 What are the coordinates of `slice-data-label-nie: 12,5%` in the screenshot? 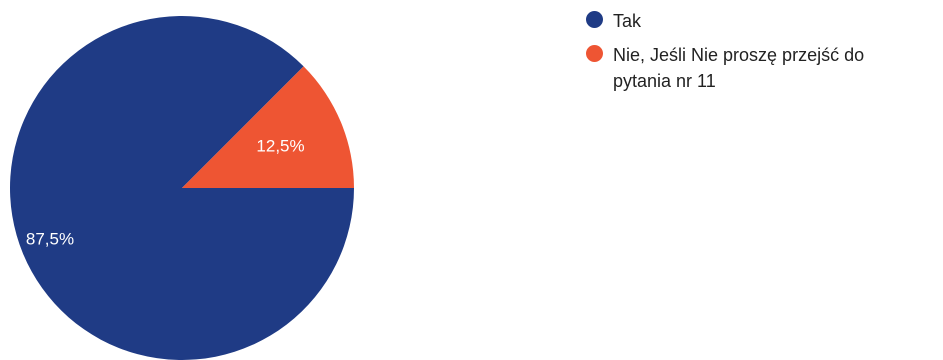 It's located at (280, 146).